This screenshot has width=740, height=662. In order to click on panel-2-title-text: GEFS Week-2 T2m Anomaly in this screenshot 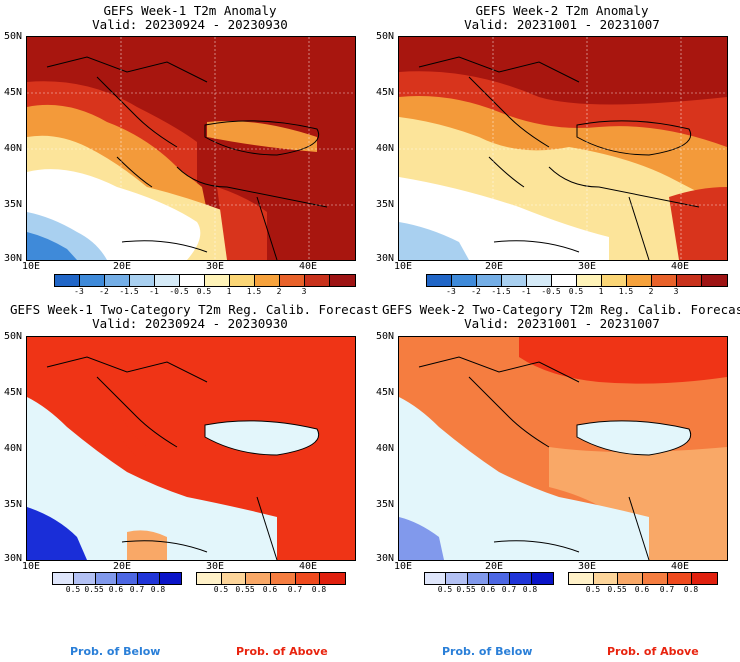, I will do `click(562, 10)`.